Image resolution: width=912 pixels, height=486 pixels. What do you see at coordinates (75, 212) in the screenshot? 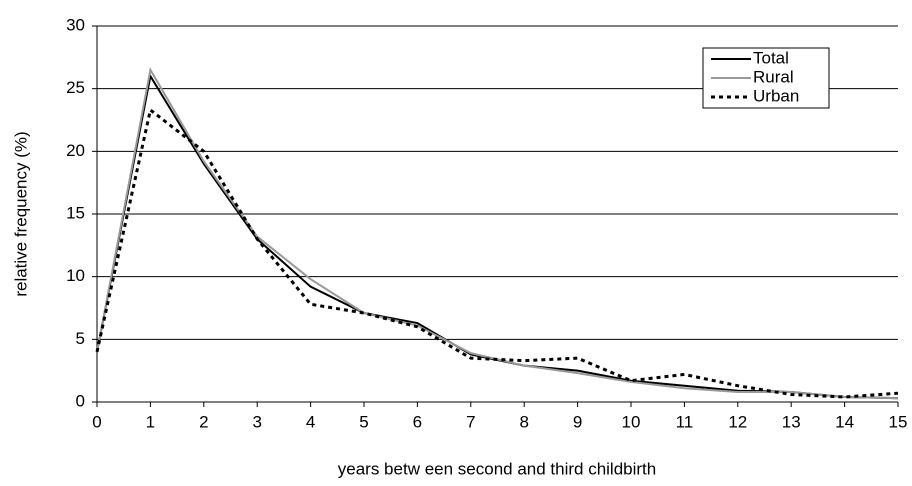
I see `y-tick-label: 15` at bounding box center [75, 212].